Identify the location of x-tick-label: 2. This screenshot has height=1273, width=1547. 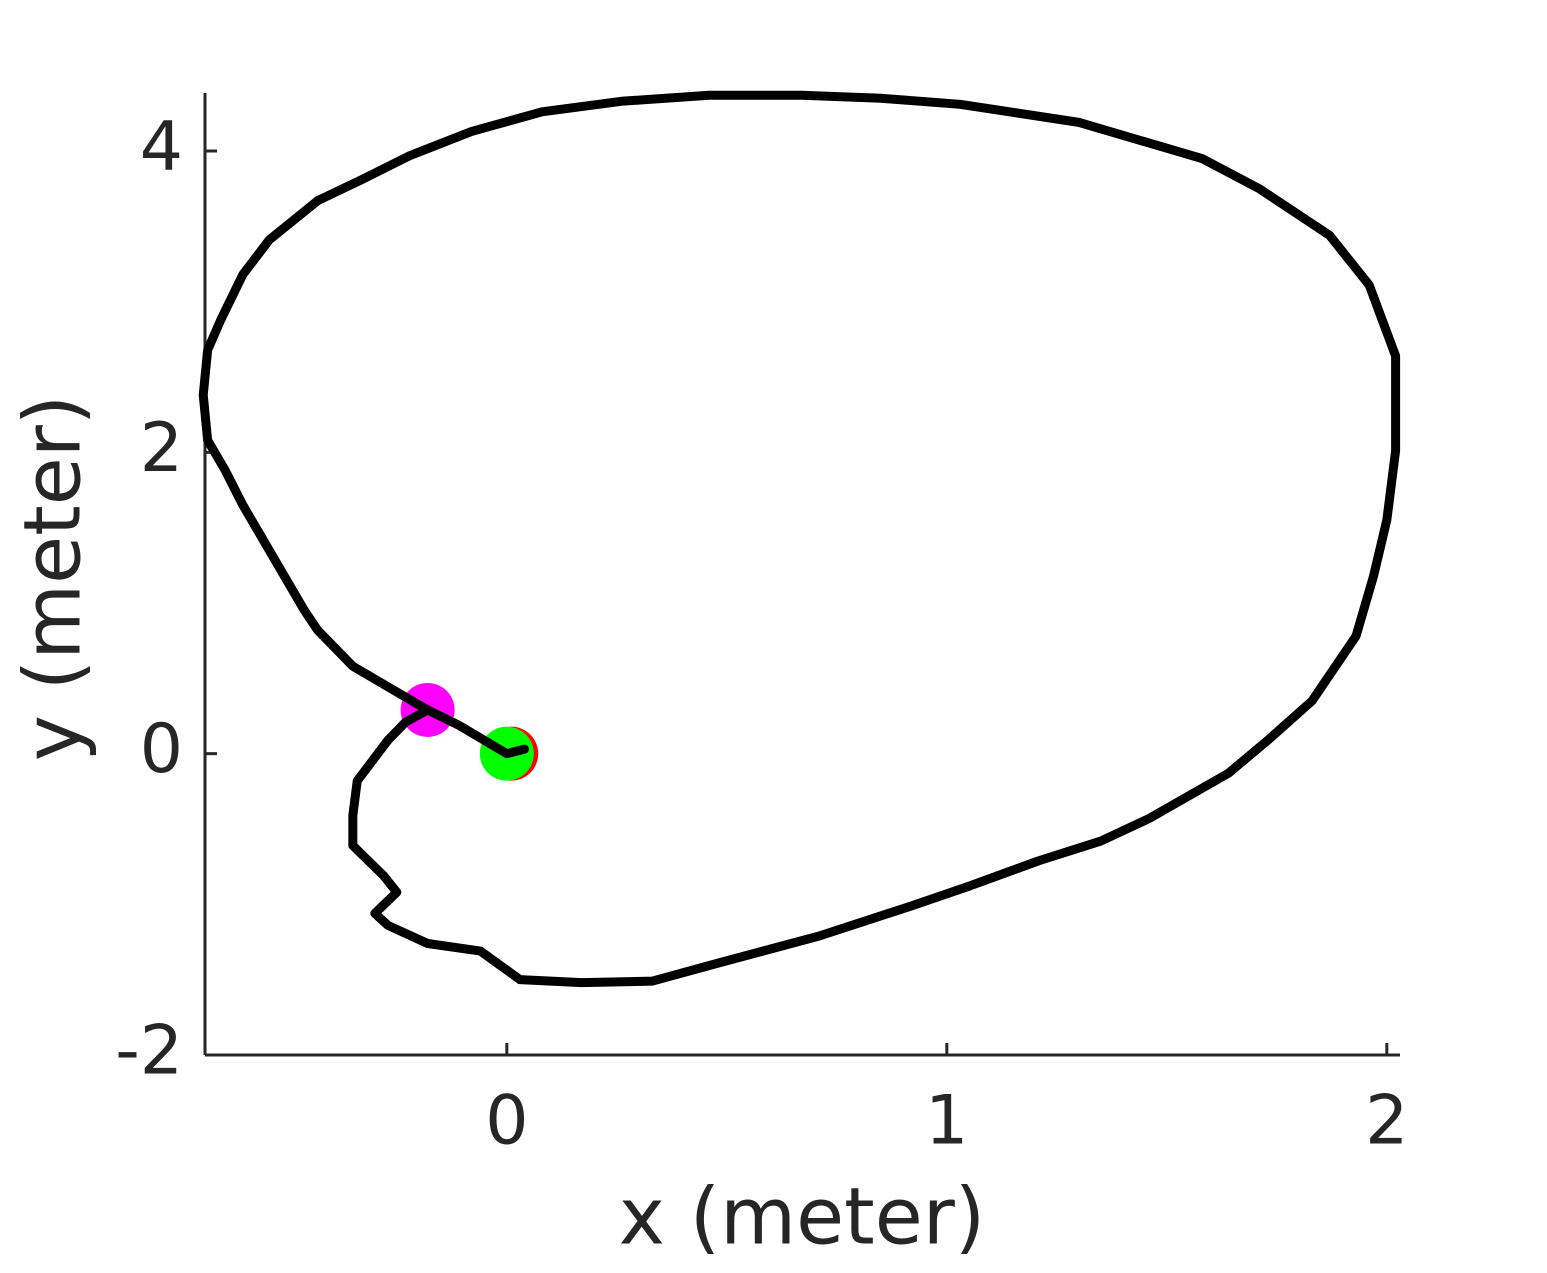
(1386, 1121).